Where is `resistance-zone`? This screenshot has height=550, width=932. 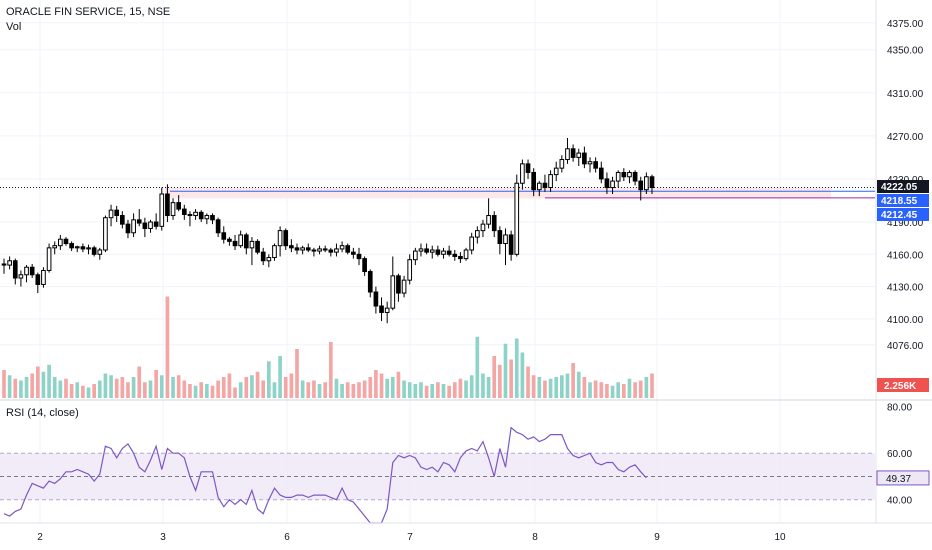
resistance-zone is located at coordinates (498, 193).